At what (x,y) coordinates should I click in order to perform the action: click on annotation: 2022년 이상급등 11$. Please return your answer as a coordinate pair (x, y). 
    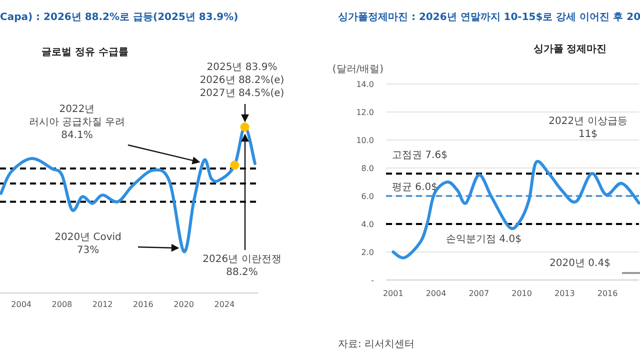
    Looking at the image, I should click on (588, 128).